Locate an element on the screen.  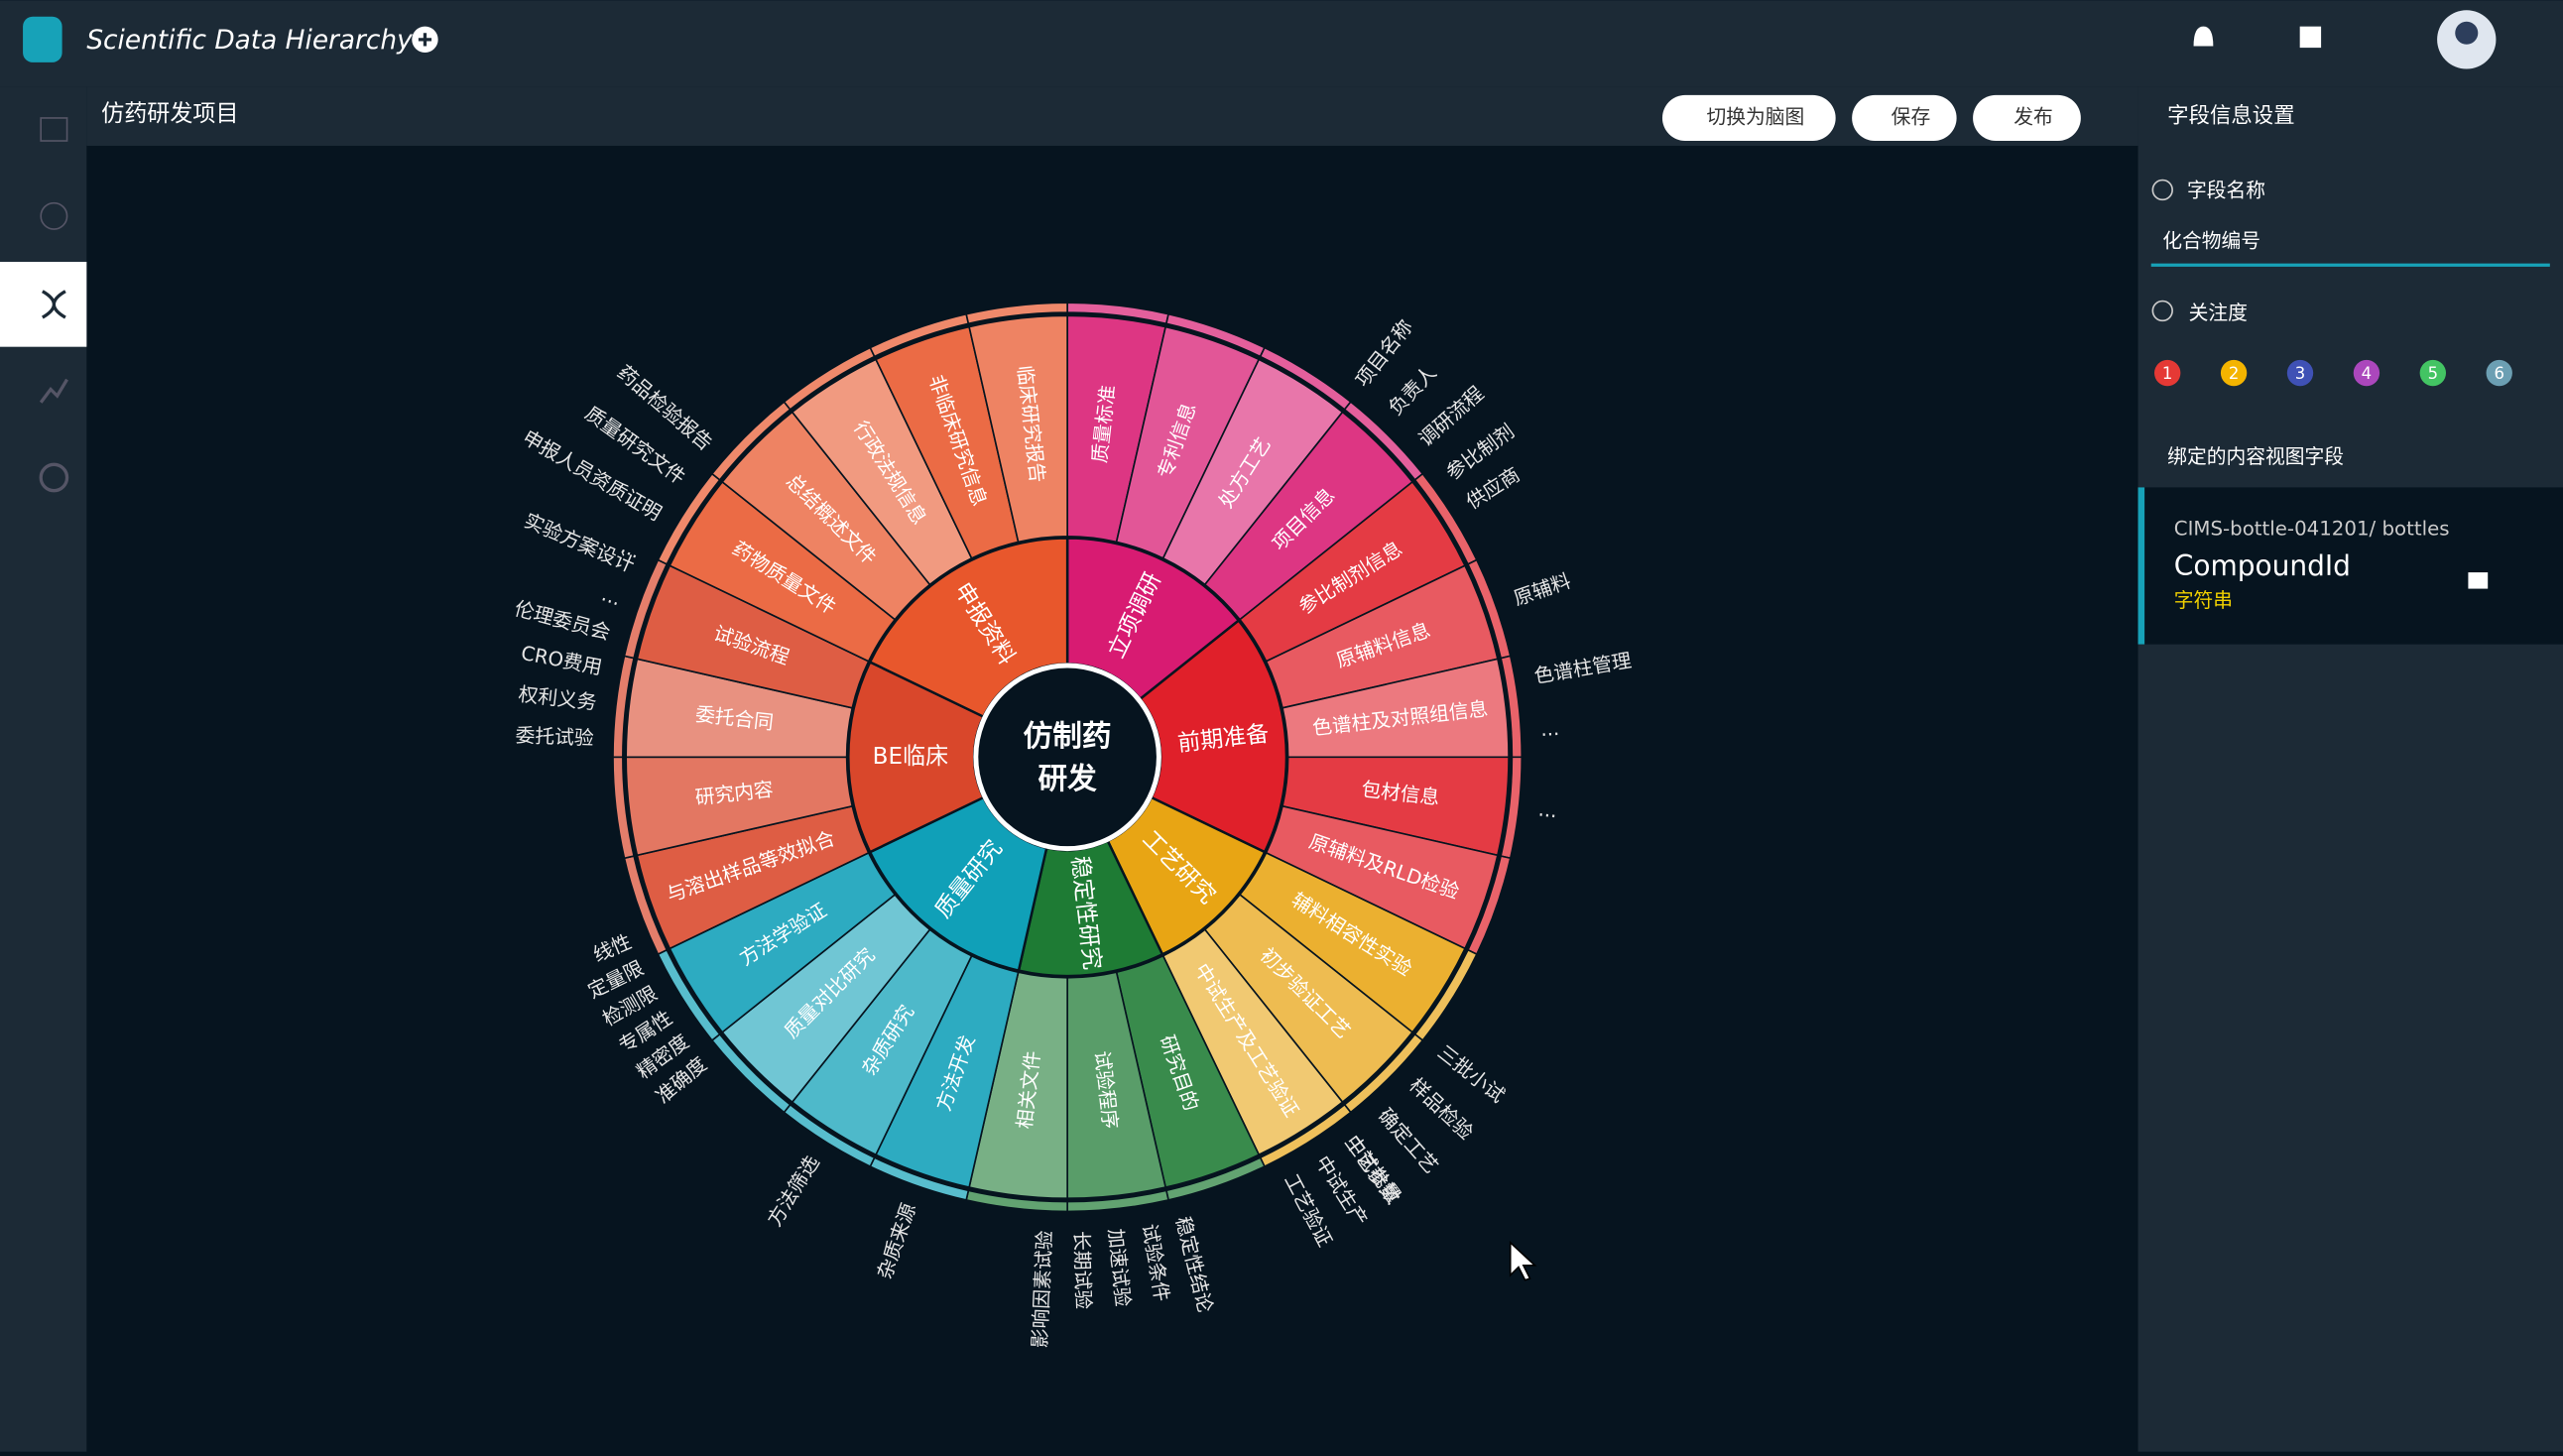
add-plus is located at coordinates (425, 40).